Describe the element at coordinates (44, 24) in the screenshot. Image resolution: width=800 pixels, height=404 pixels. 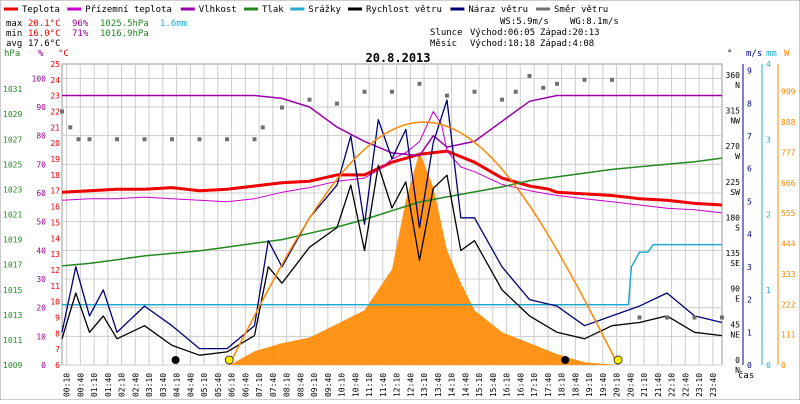
I see `stats-max-temp: 20.1°C` at that location.